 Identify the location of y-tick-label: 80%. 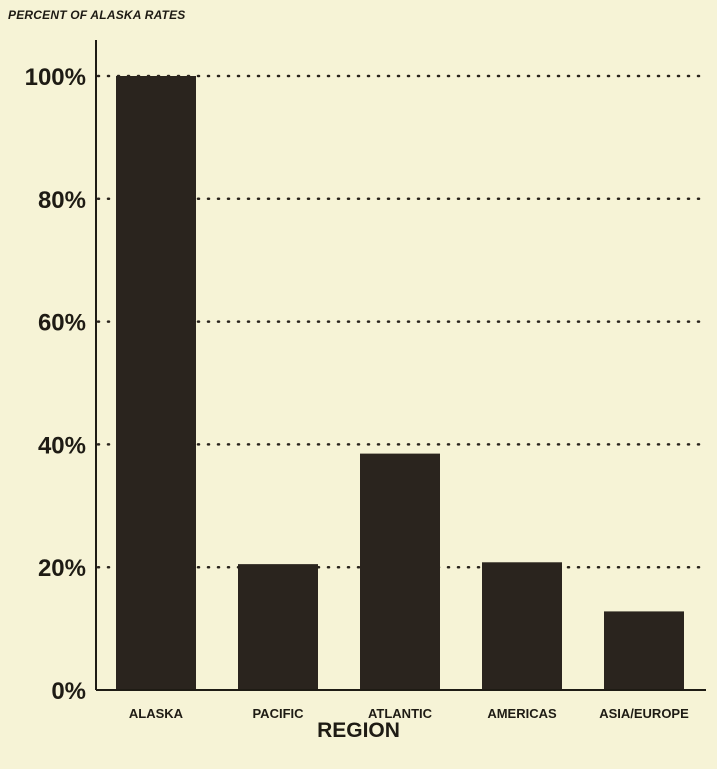
(62, 200).